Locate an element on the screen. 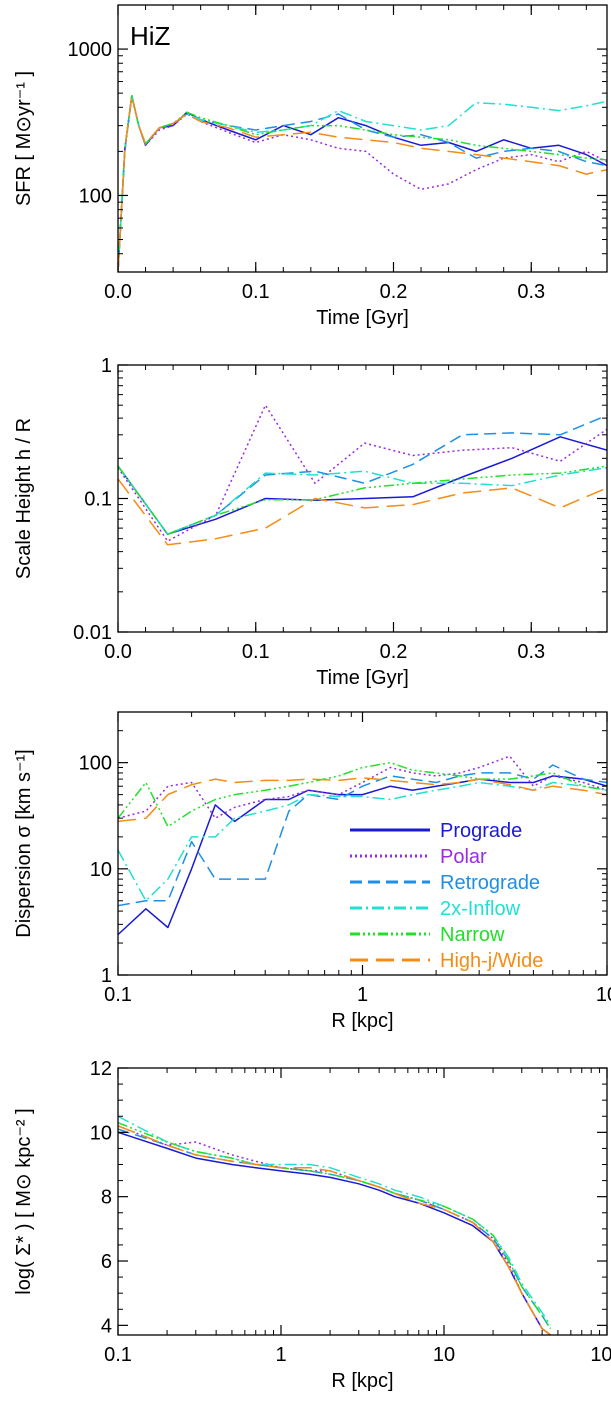 This screenshot has height=1405, width=611. legend-label-inflow: 2x-Inflow is located at coordinates (480, 909).